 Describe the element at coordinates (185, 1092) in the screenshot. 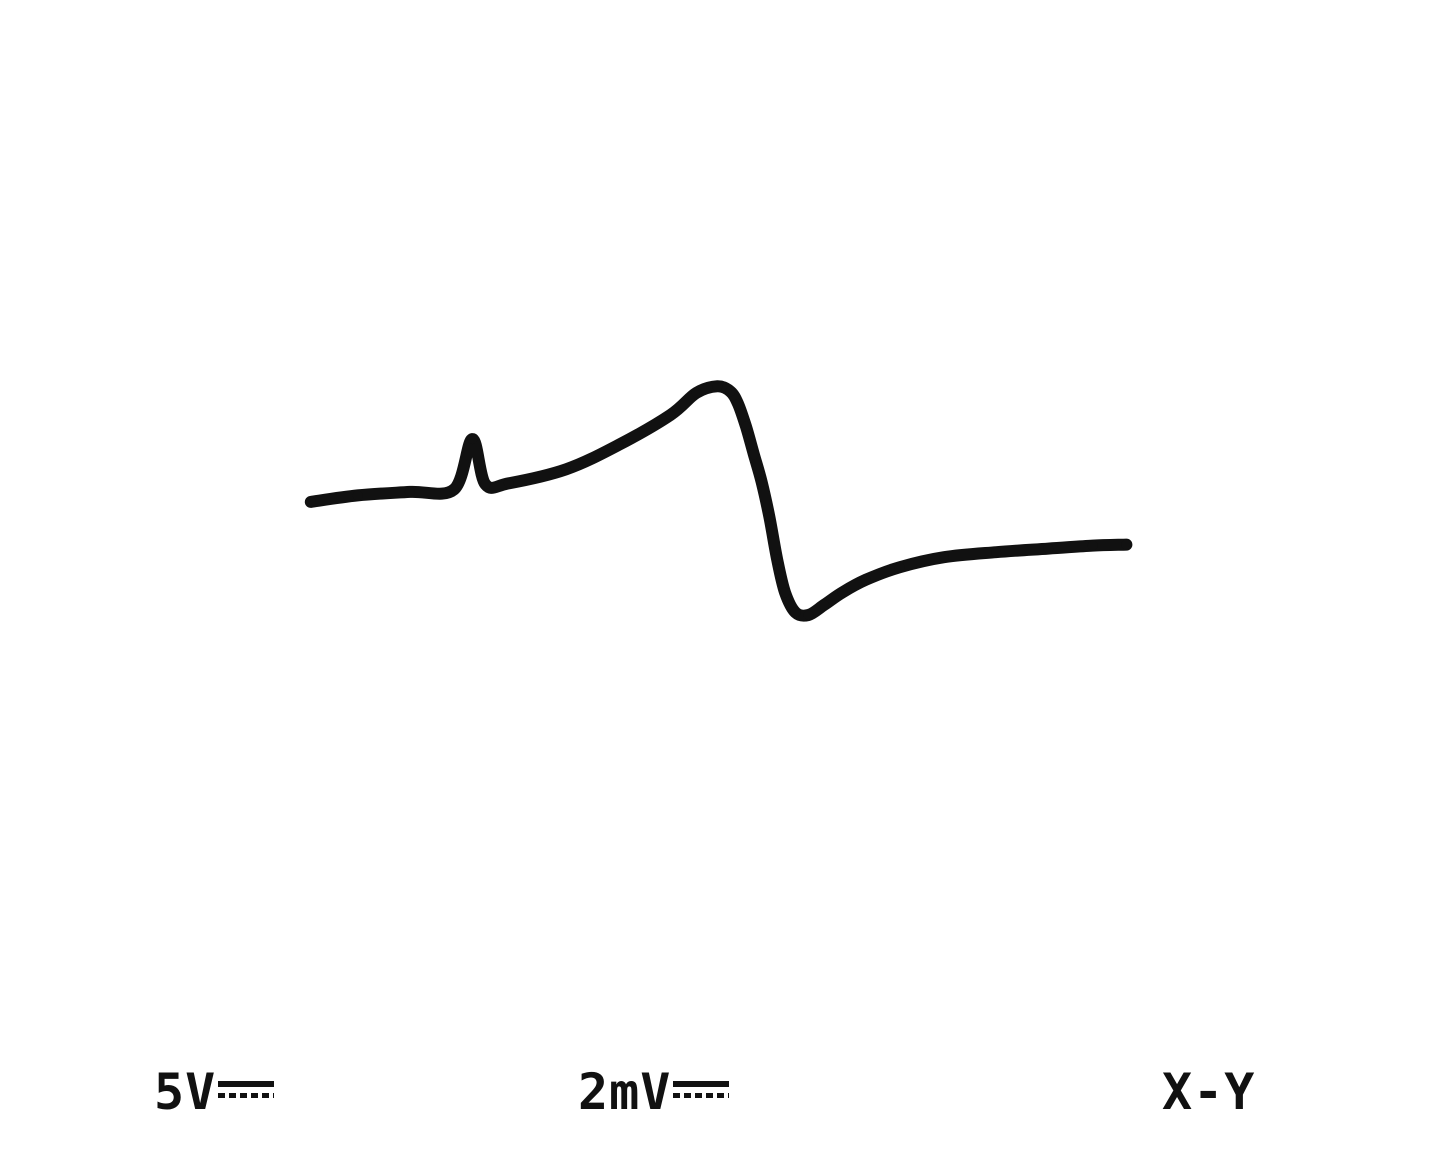

I see `ch1-scale-text: 5V` at that location.